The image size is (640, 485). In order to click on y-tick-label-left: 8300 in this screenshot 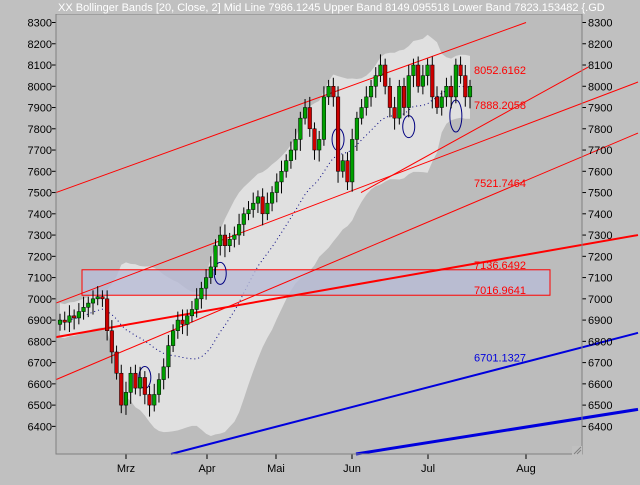, I will do `click(40, 24)`.